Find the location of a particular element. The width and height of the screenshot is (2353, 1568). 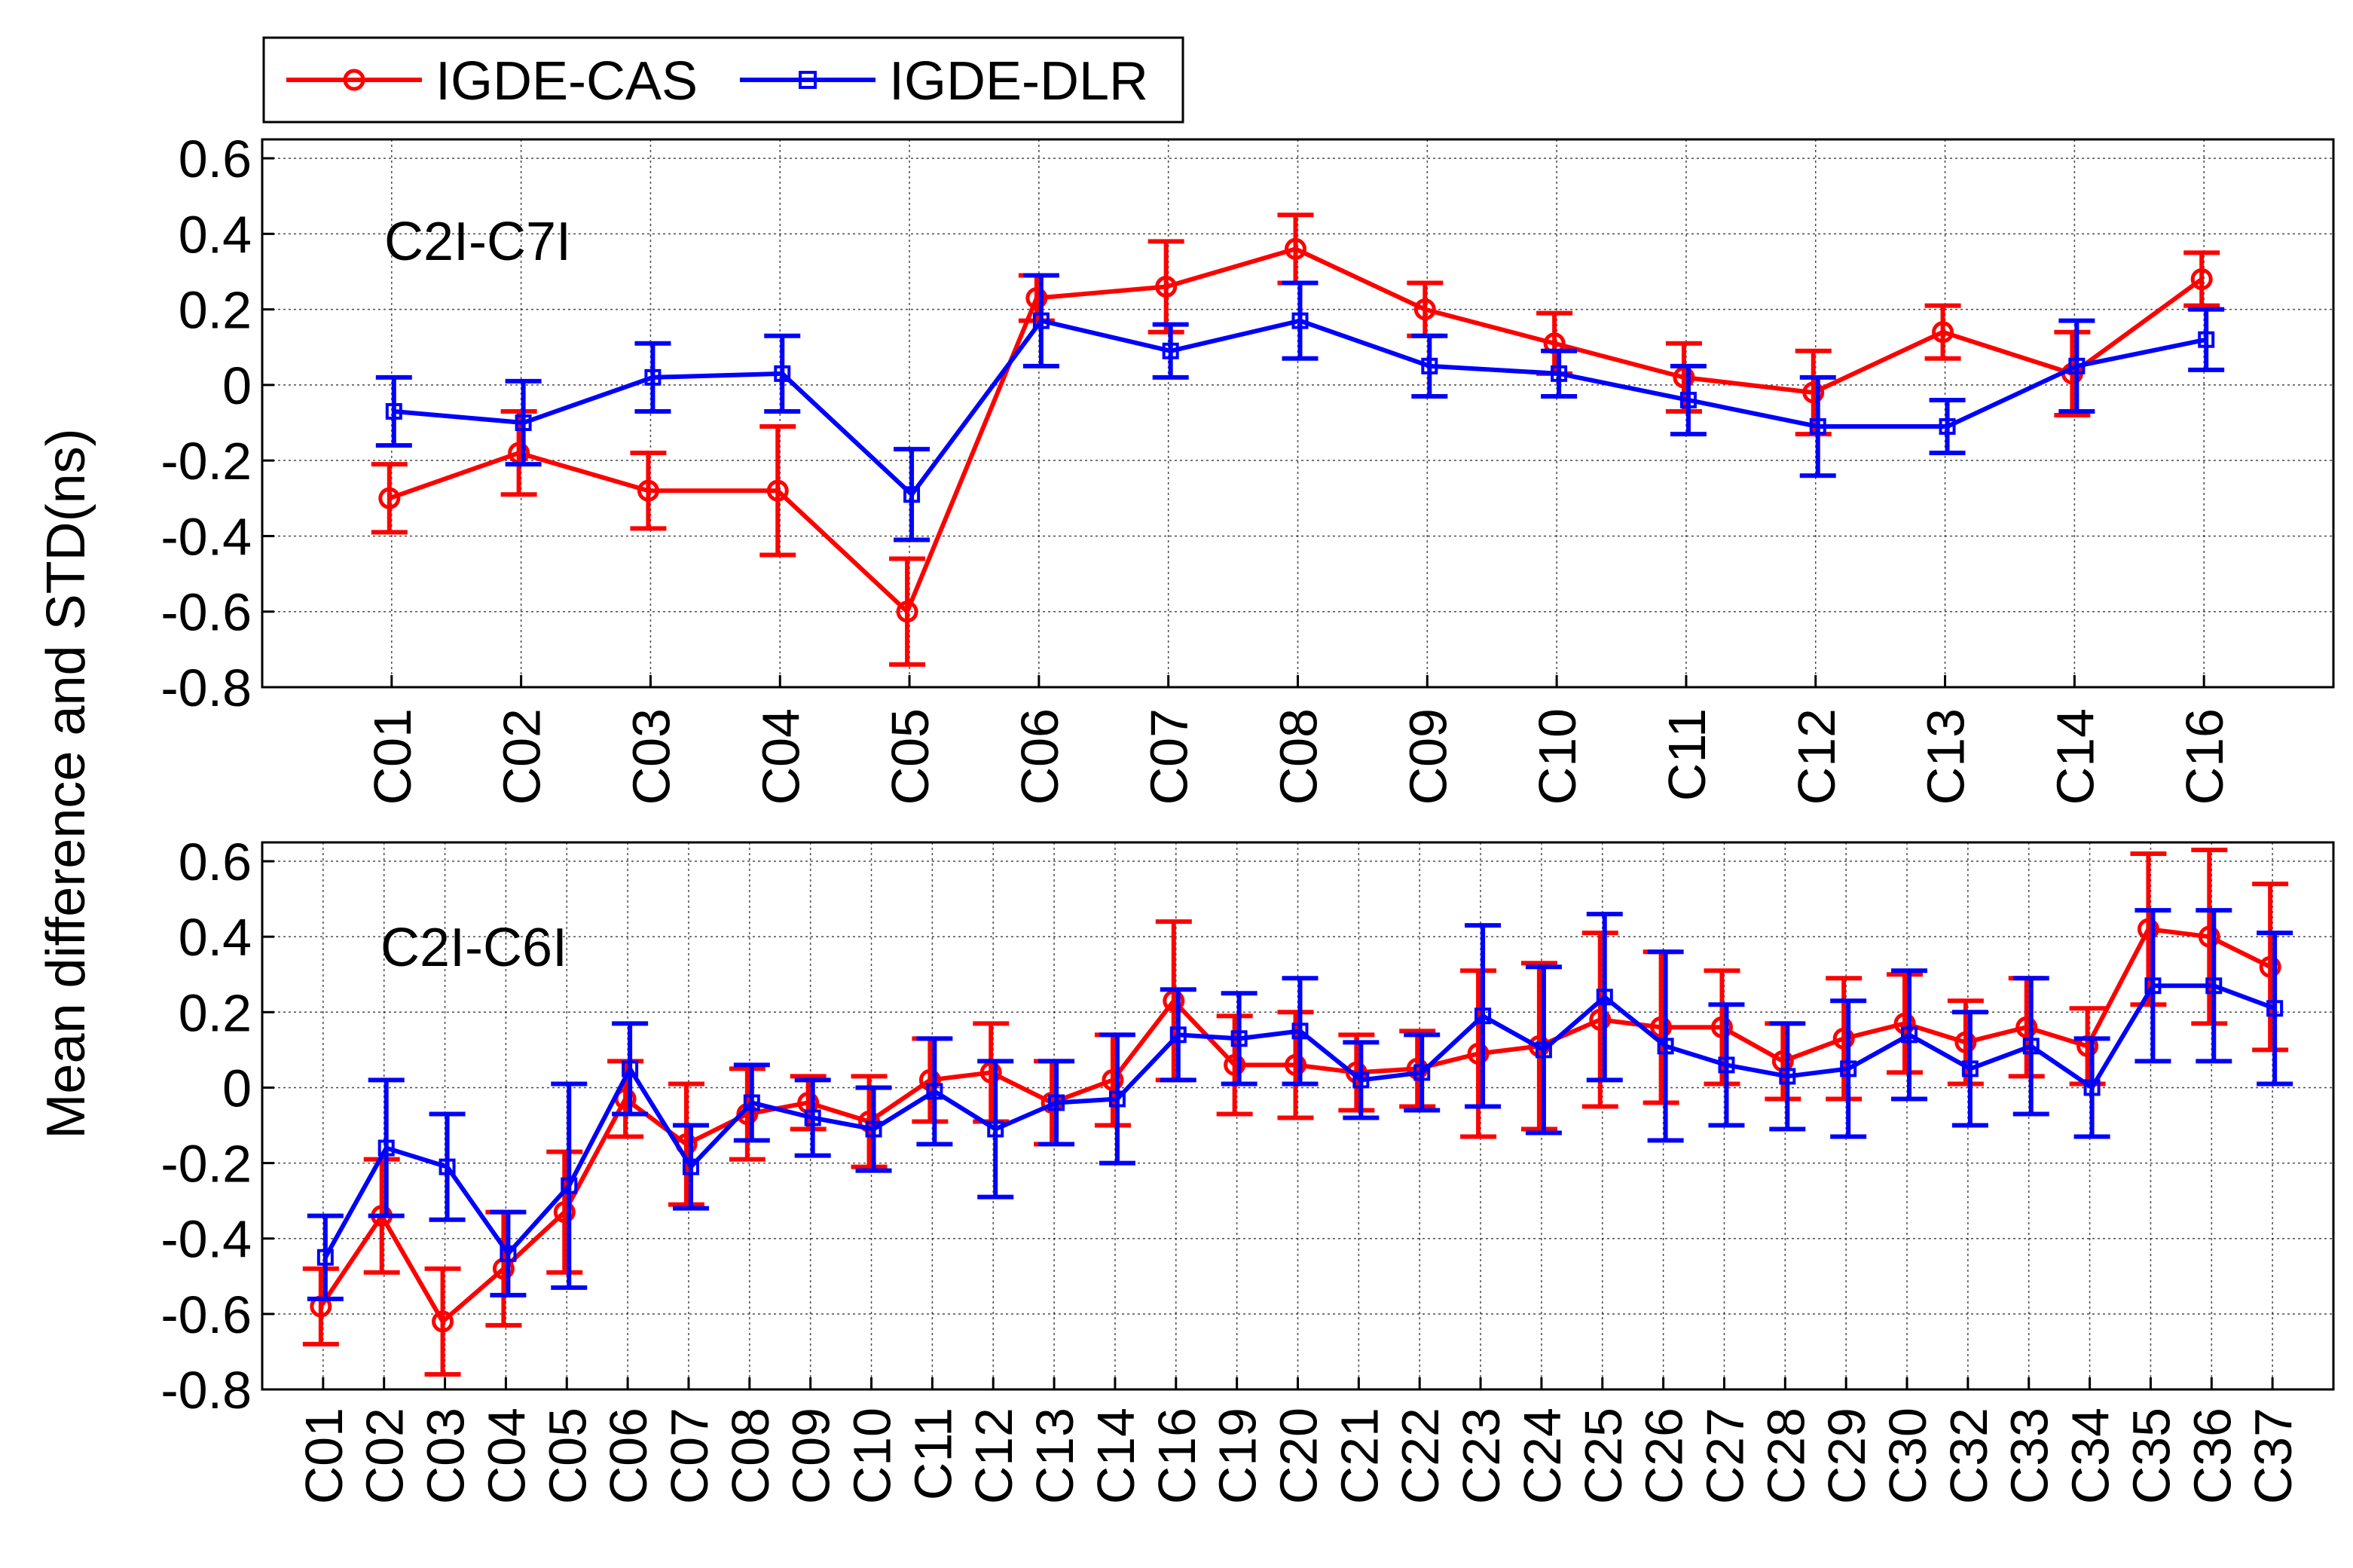

y-tick-label: 0 is located at coordinates (237, 1088).